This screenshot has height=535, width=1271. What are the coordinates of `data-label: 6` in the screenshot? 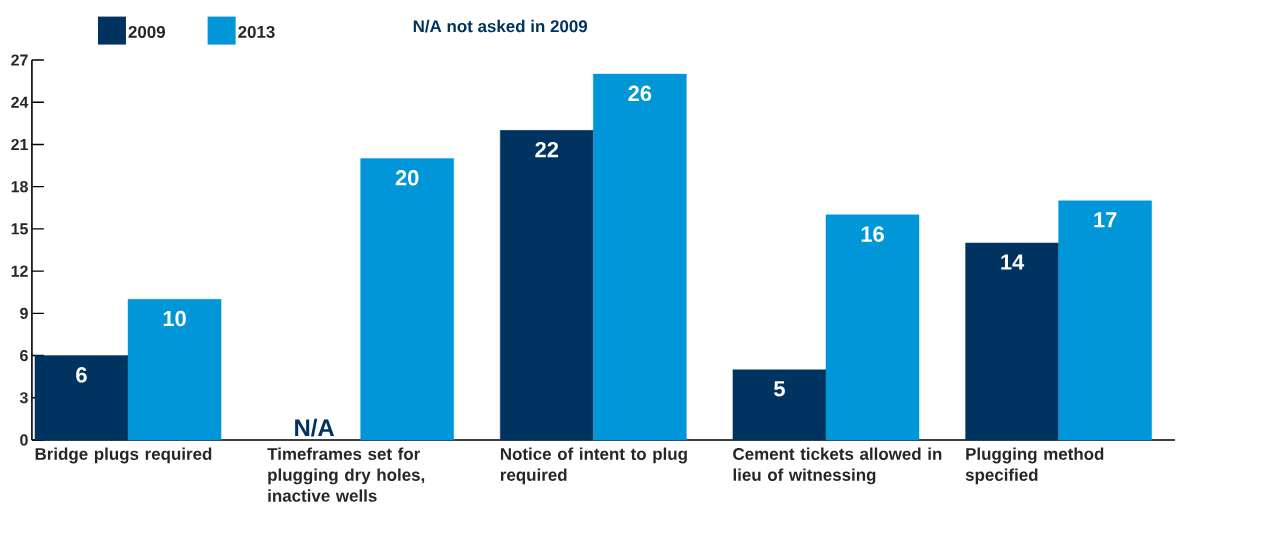 It's located at (81, 375).